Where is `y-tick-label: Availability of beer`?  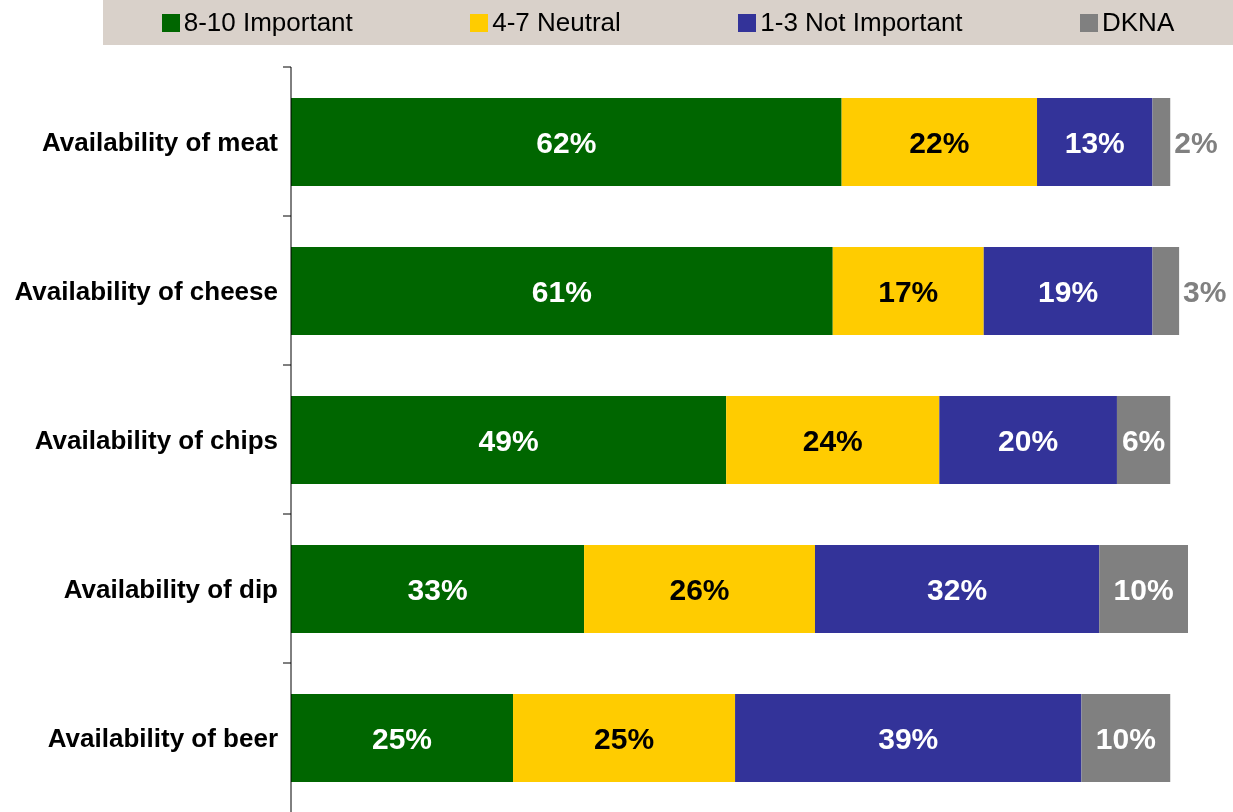 y-tick-label: Availability of beer is located at coordinates (162, 737).